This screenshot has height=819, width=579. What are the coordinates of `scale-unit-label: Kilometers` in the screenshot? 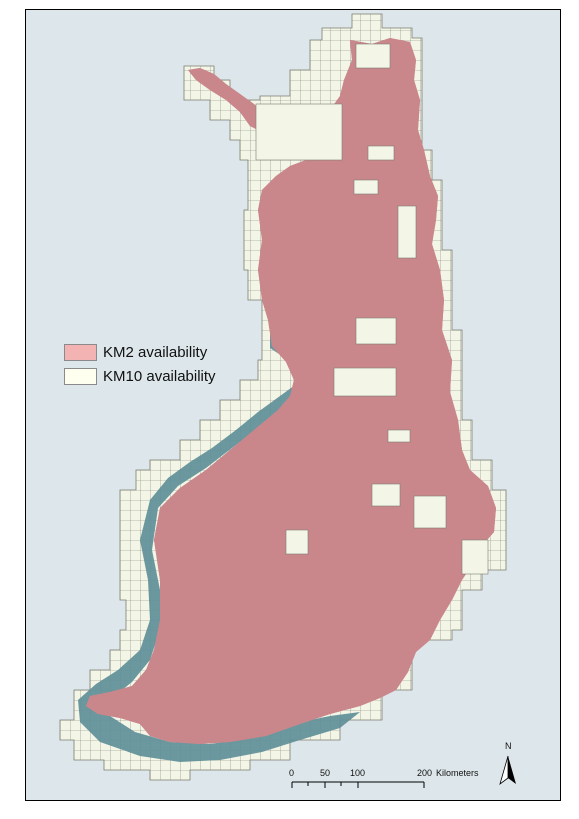 It's located at (457, 773).